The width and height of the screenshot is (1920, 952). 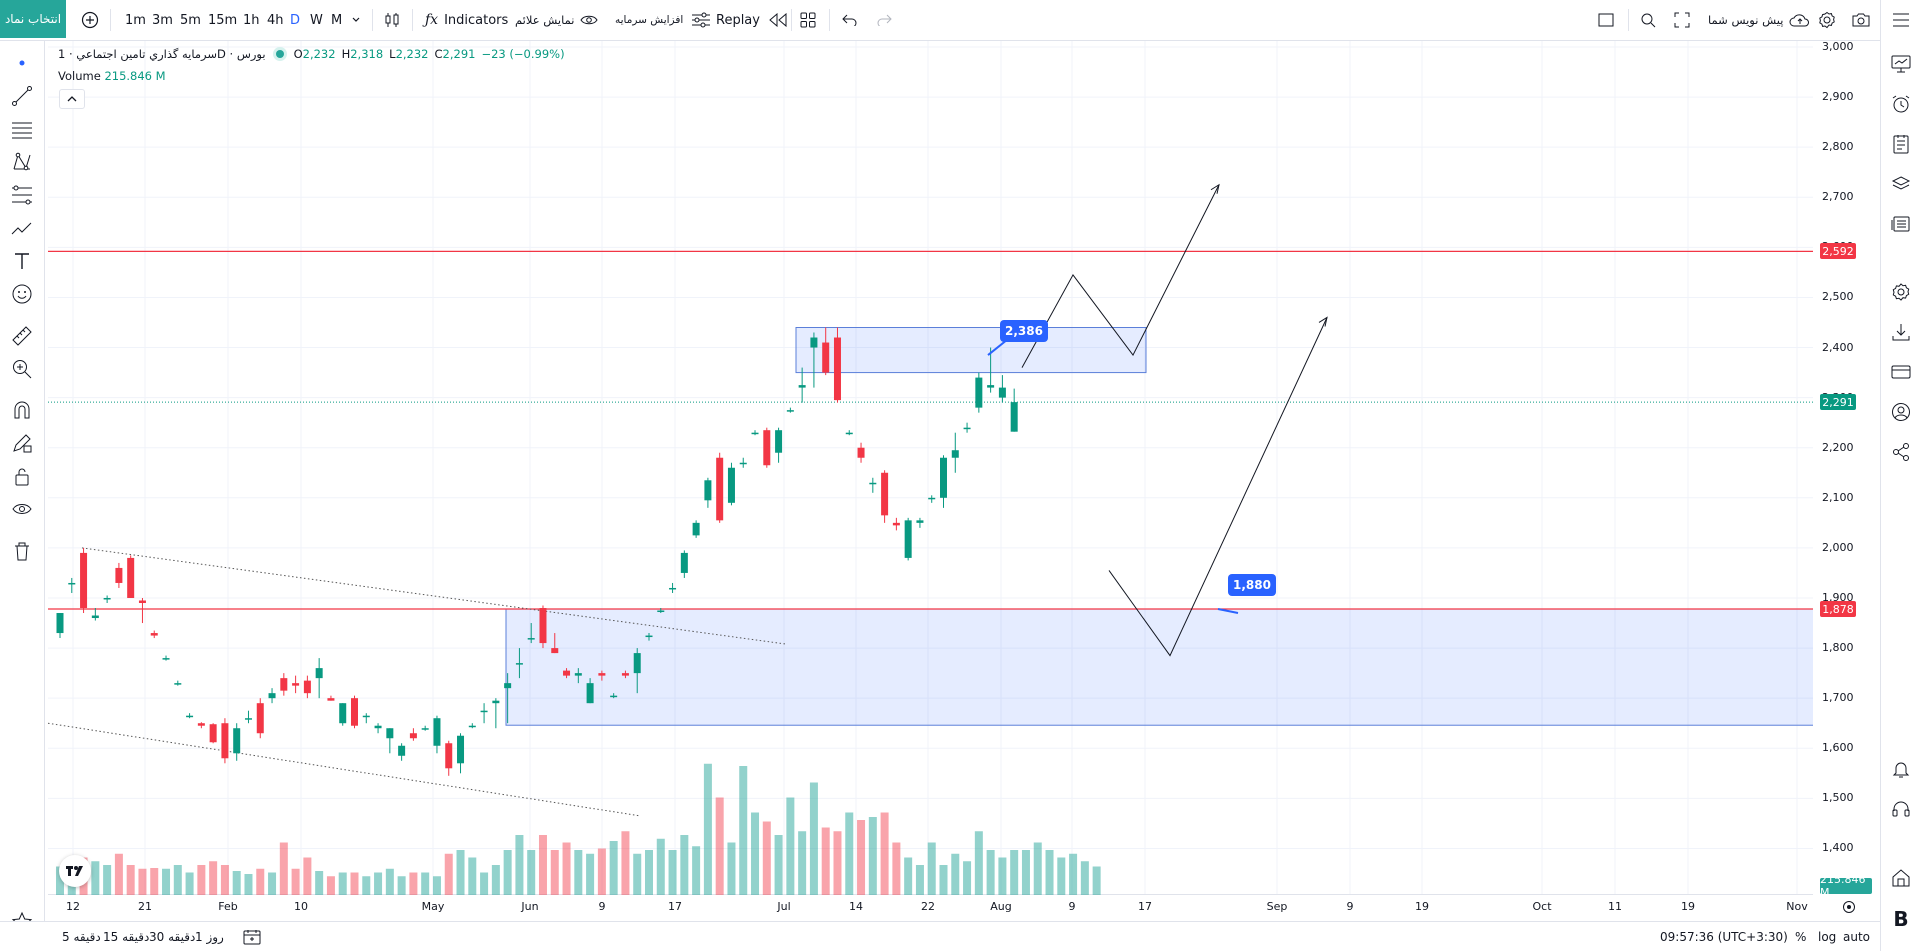 I want to click on range-30-minutes: 30 دقیقه, so click(x=172, y=937).